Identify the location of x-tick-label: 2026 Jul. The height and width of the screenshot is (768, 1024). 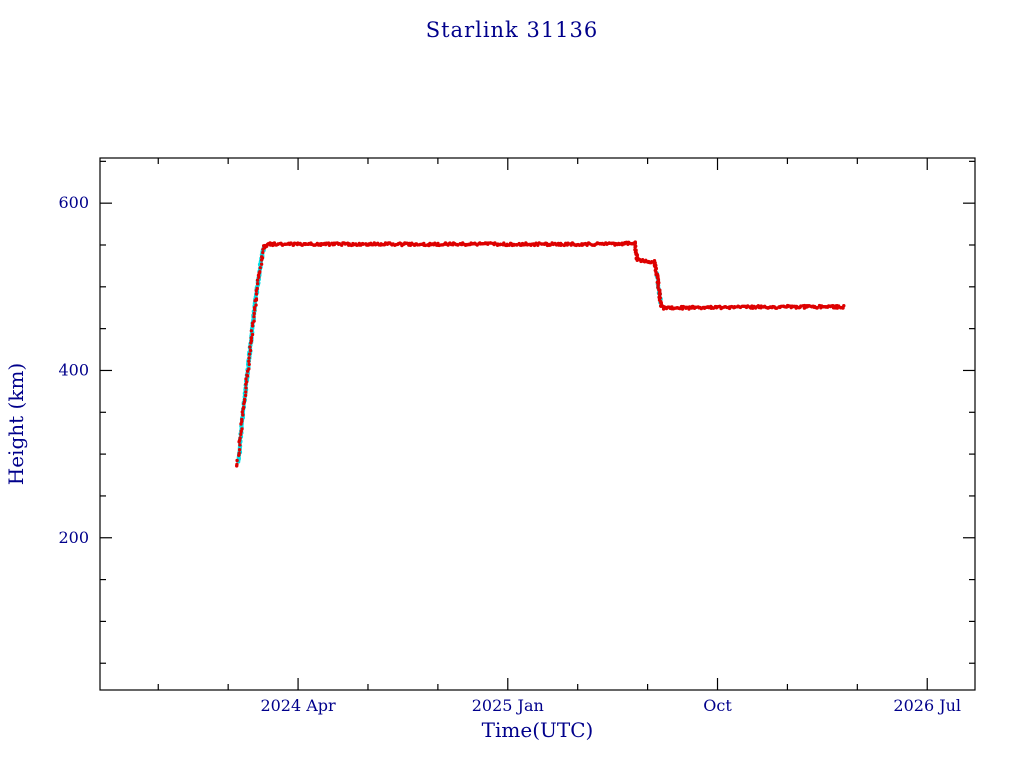
(927, 705).